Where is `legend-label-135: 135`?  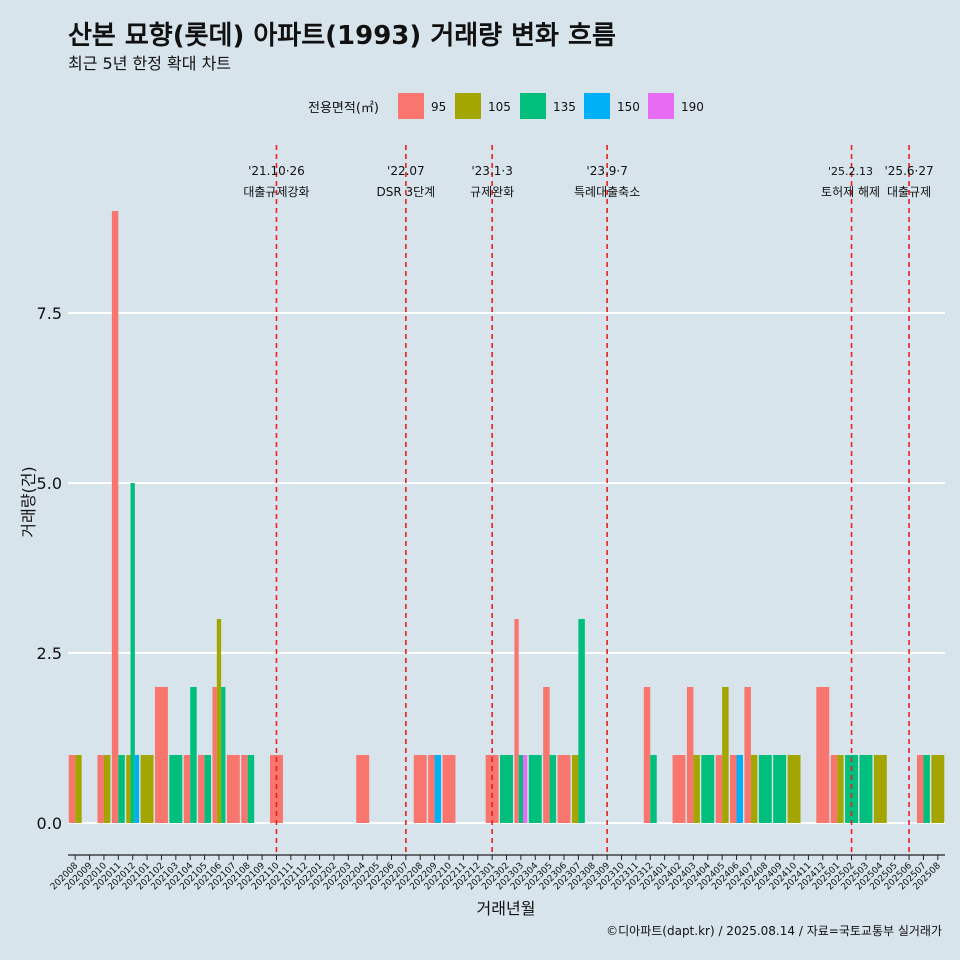 legend-label-135: 135 is located at coordinates (564, 107).